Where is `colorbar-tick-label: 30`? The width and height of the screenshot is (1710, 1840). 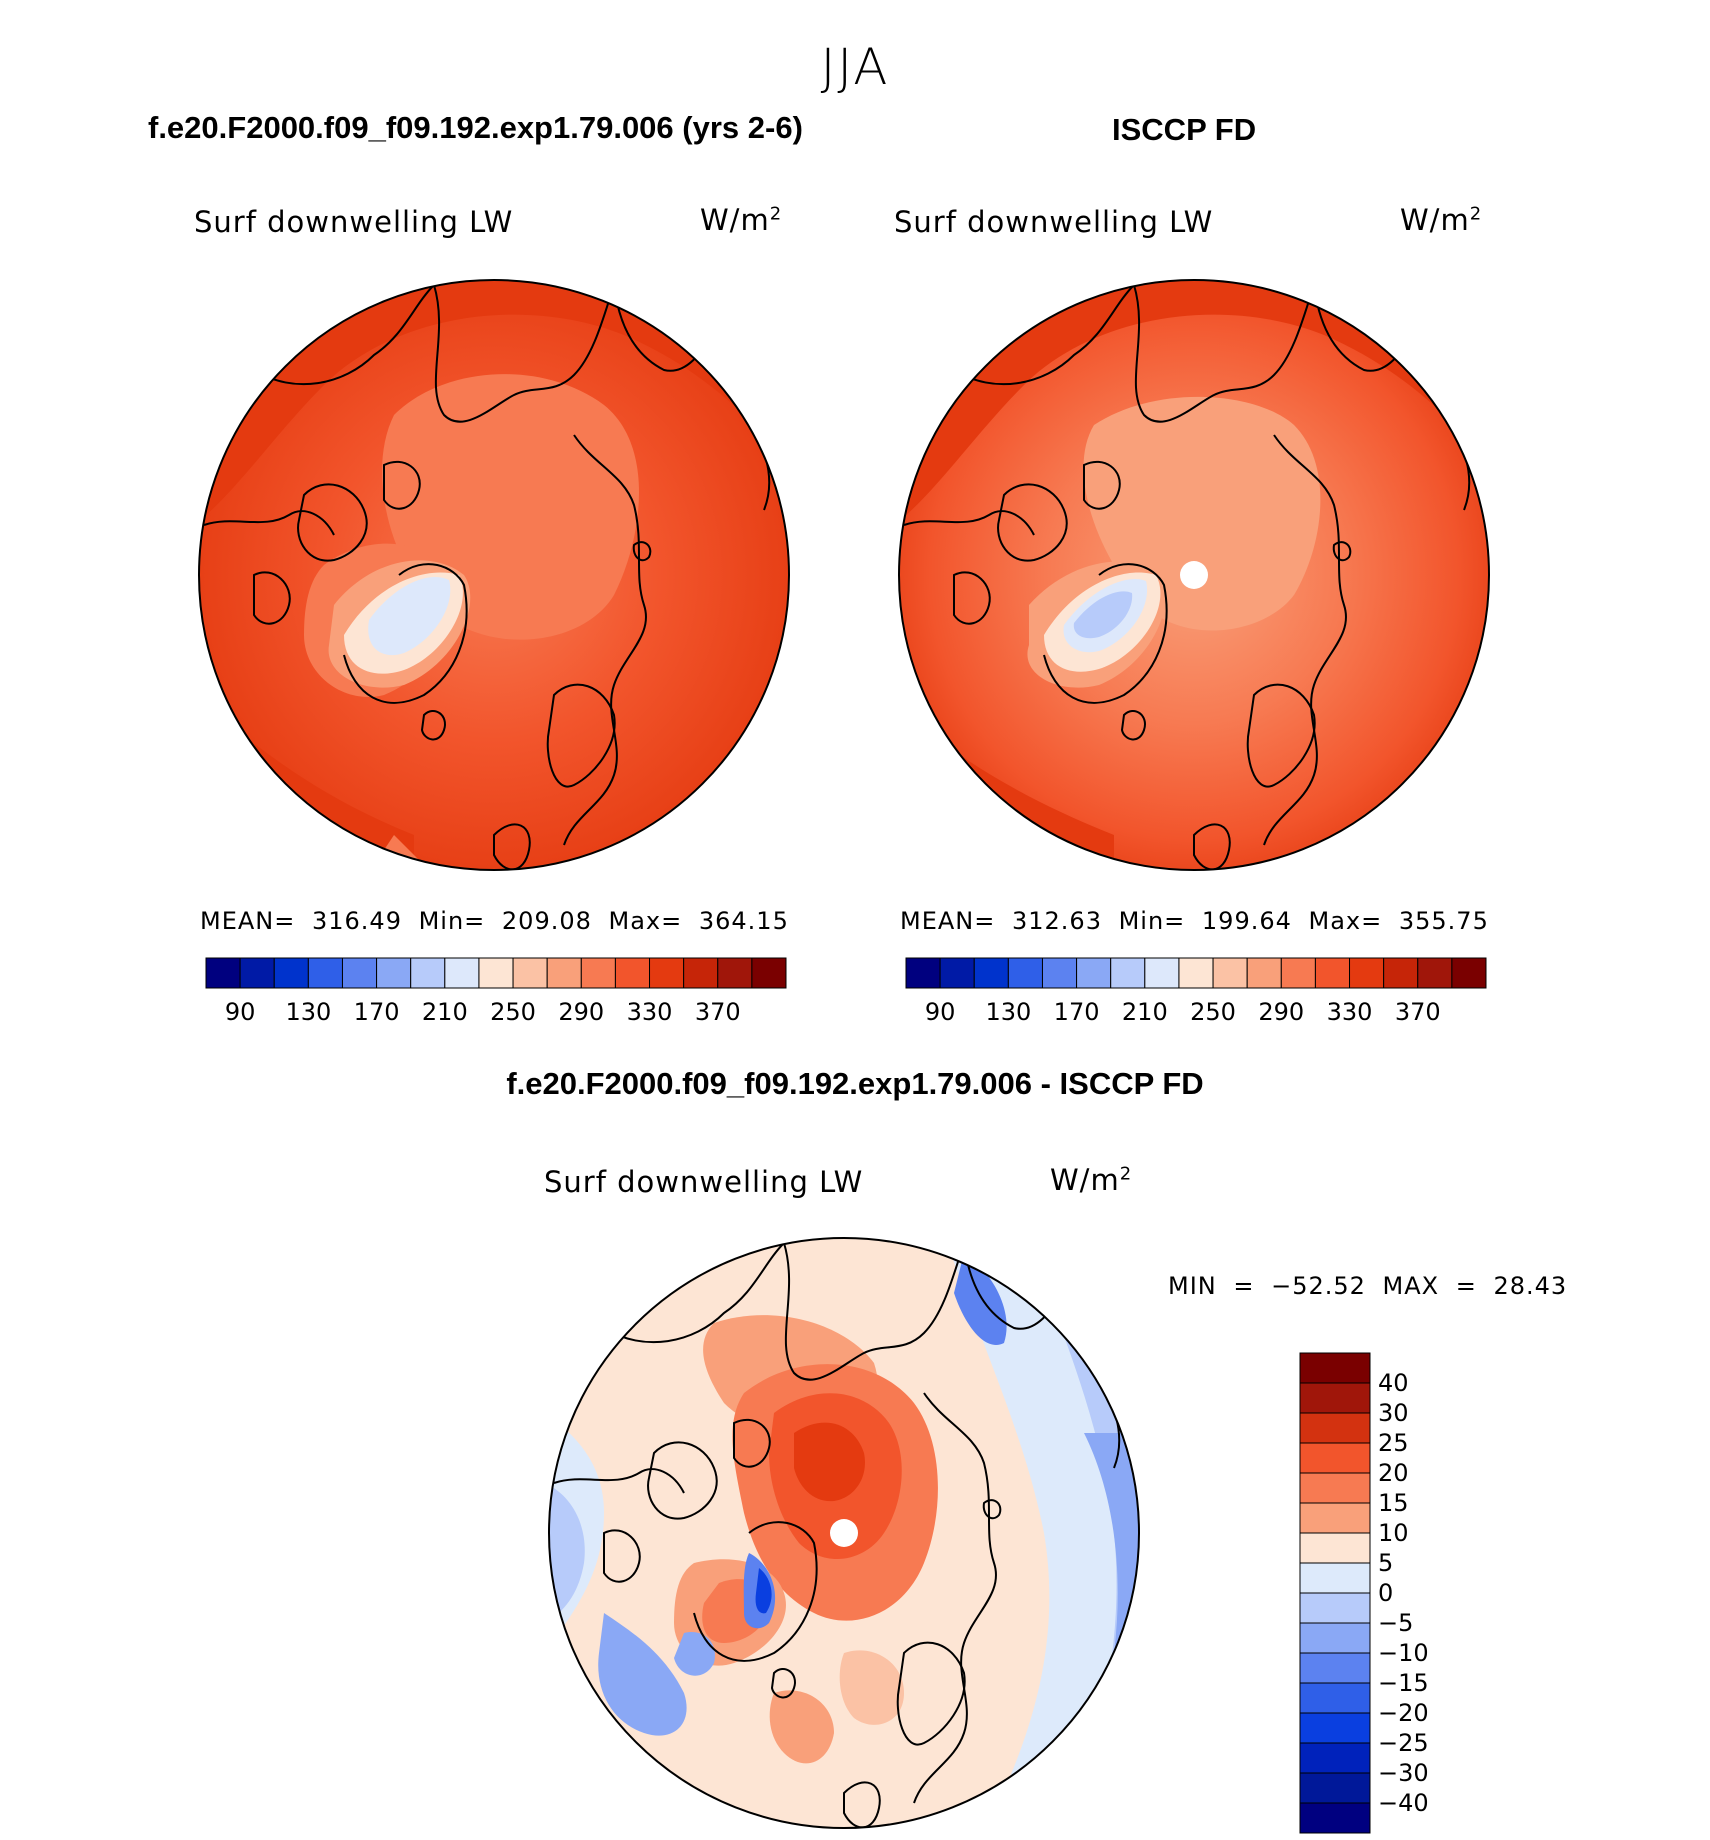
colorbar-tick-label: 30 is located at coordinates (1393, 1413).